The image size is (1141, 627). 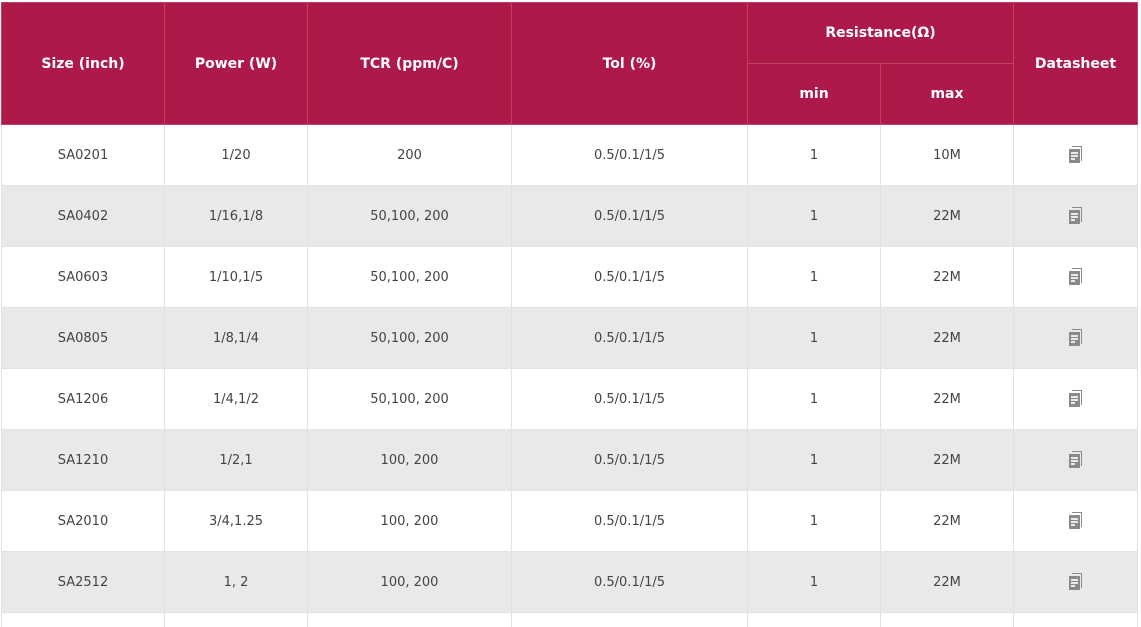 I want to click on header-max: max, so click(x=947, y=94).